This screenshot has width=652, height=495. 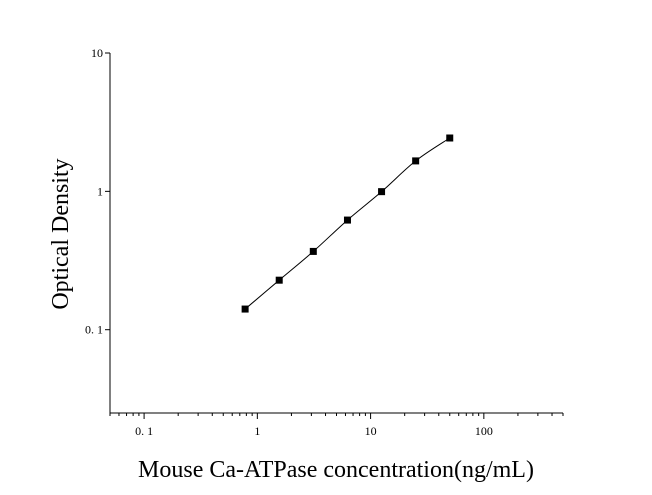 What do you see at coordinates (144, 431) in the screenshot?
I see `x-tick-label: 0. 1` at bounding box center [144, 431].